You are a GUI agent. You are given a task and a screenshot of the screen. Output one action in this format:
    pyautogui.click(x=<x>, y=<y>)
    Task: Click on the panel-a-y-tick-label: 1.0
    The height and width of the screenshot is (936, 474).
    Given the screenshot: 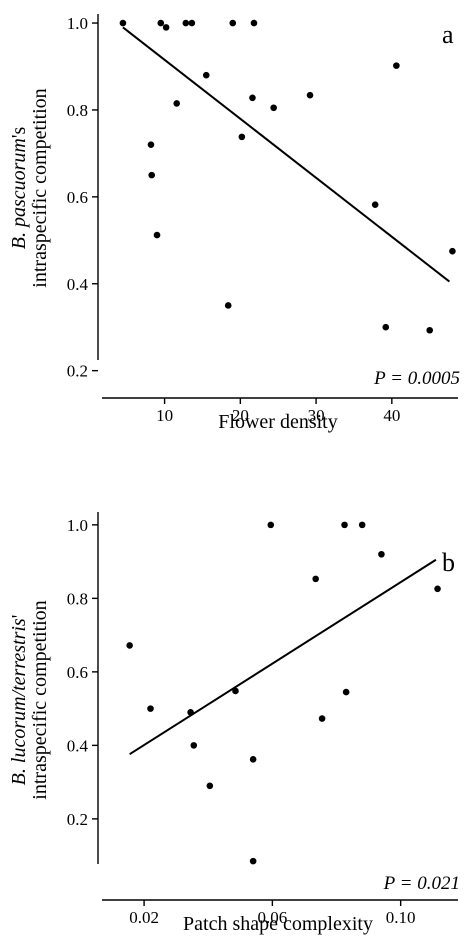 What is the action you would take?
    pyautogui.click(x=77, y=23)
    